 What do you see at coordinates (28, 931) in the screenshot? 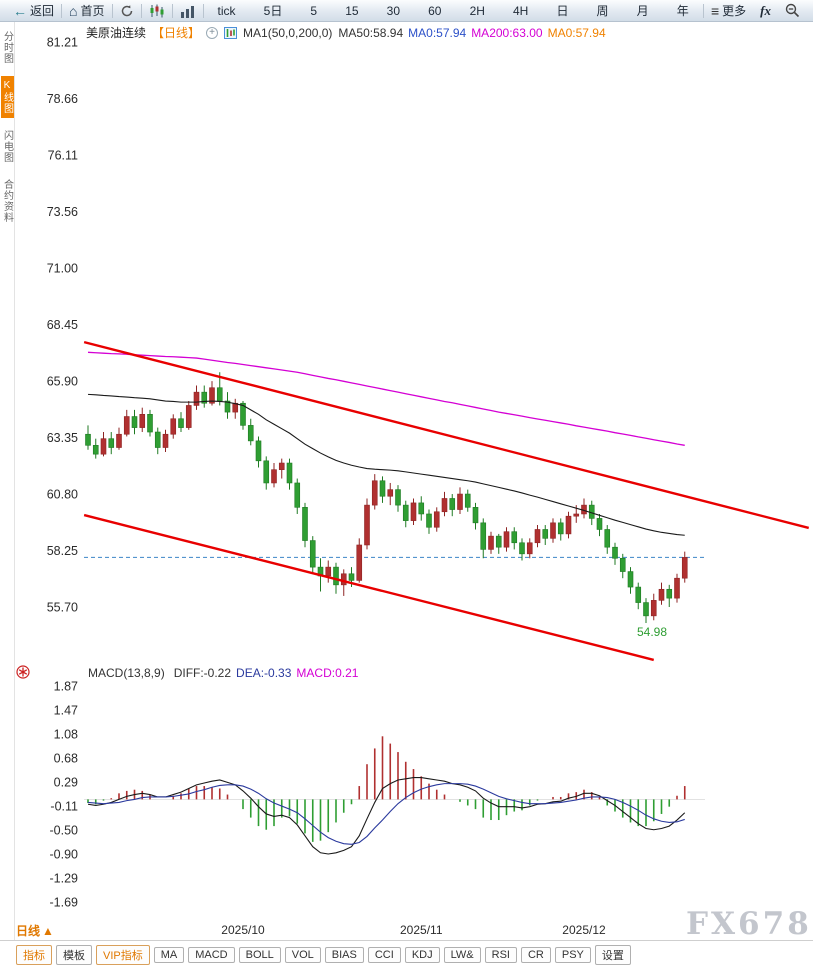
I see `period-selector-label: 日线` at bounding box center [28, 931].